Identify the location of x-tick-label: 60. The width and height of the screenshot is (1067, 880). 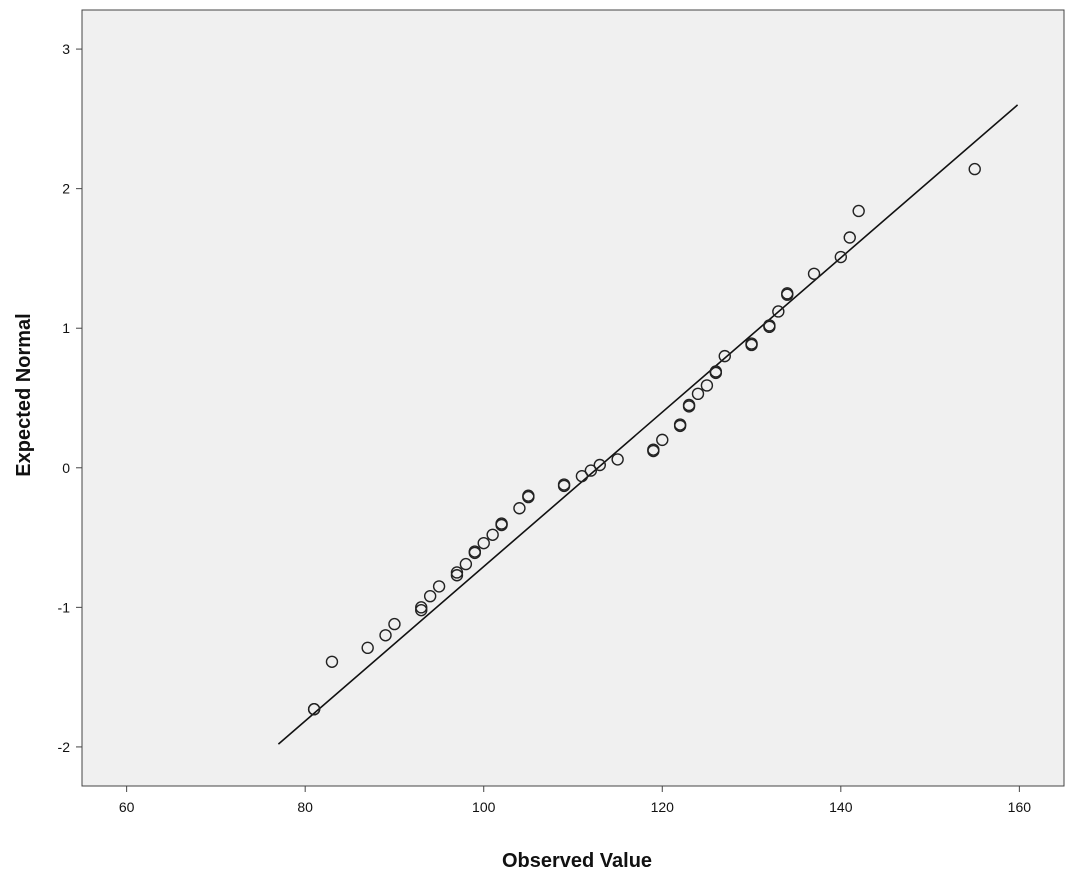
(127, 807).